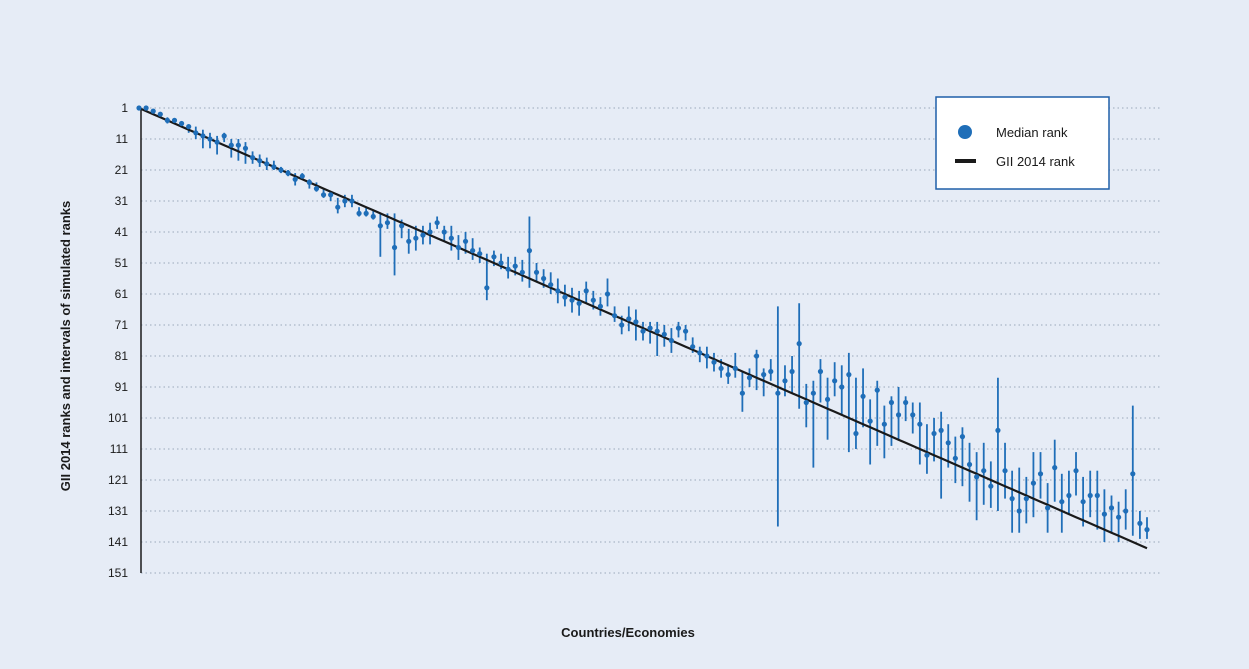 The width and height of the screenshot is (1249, 669). Describe the element at coordinates (119, 449) in the screenshot. I see `y-tick-label: 111` at that location.